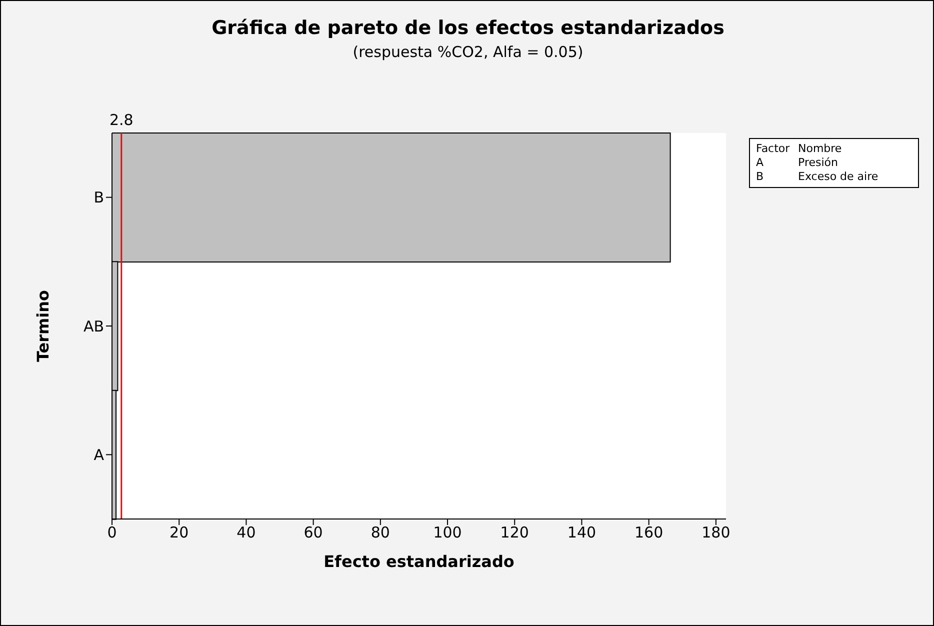 The image size is (934, 626). What do you see at coordinates (112, 533) in the screenshot?
I see `x-tick-label: 0` at bounding box center [112, 533].